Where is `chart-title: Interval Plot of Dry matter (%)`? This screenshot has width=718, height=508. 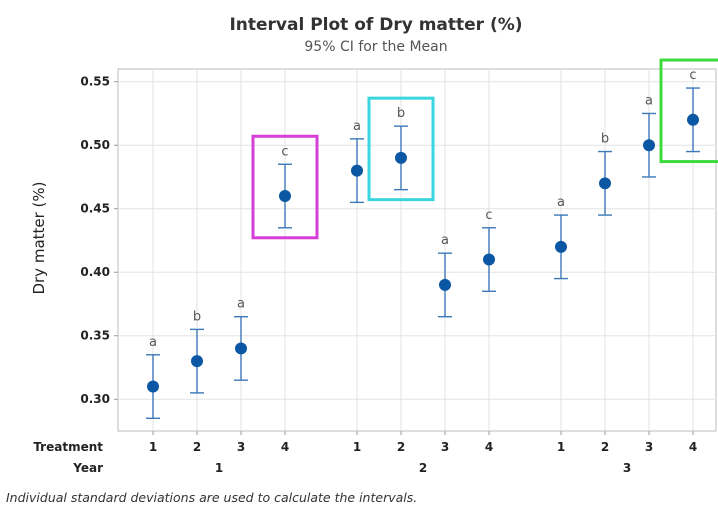 chart-title: Interval Plot of Dry matter (%) is located at coordinates (375, 25).